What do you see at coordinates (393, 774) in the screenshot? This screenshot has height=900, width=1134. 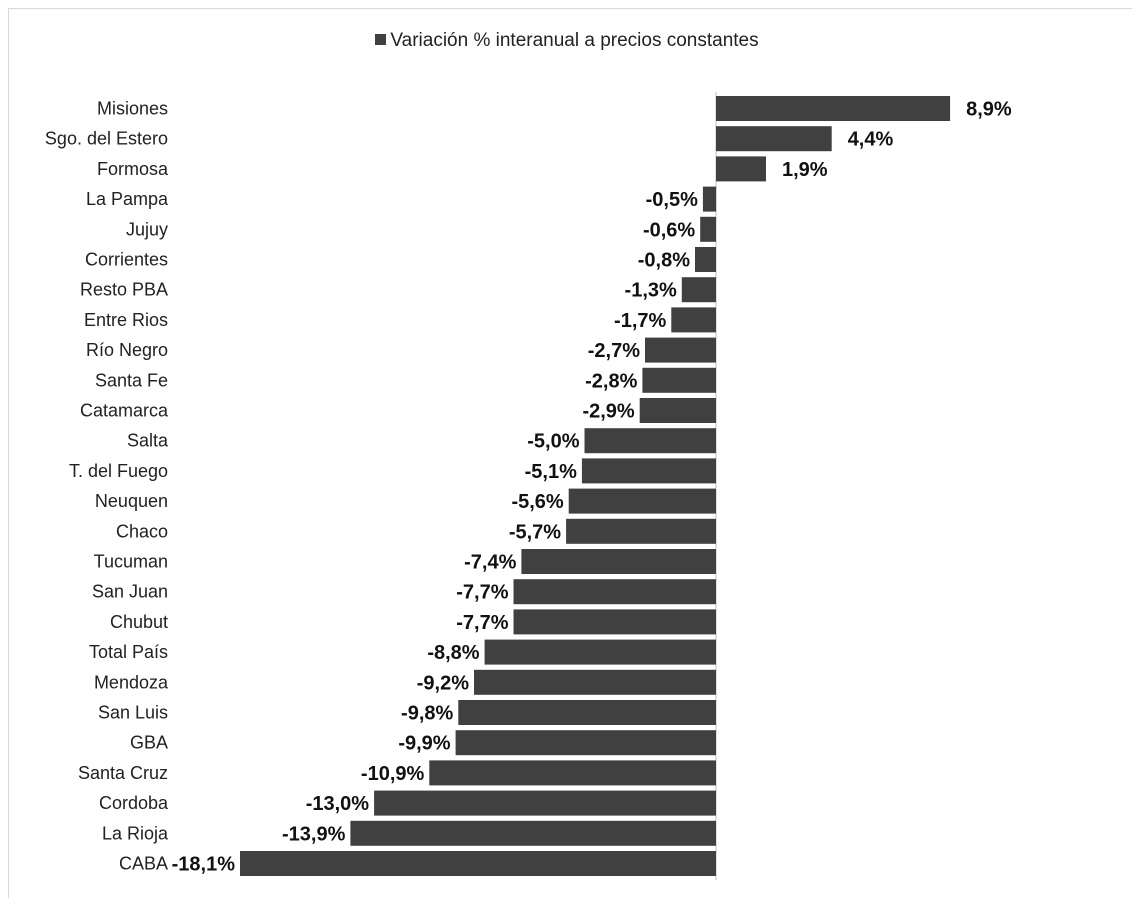 I see `value-label: -10,9%` at bounding box center [393, 774].